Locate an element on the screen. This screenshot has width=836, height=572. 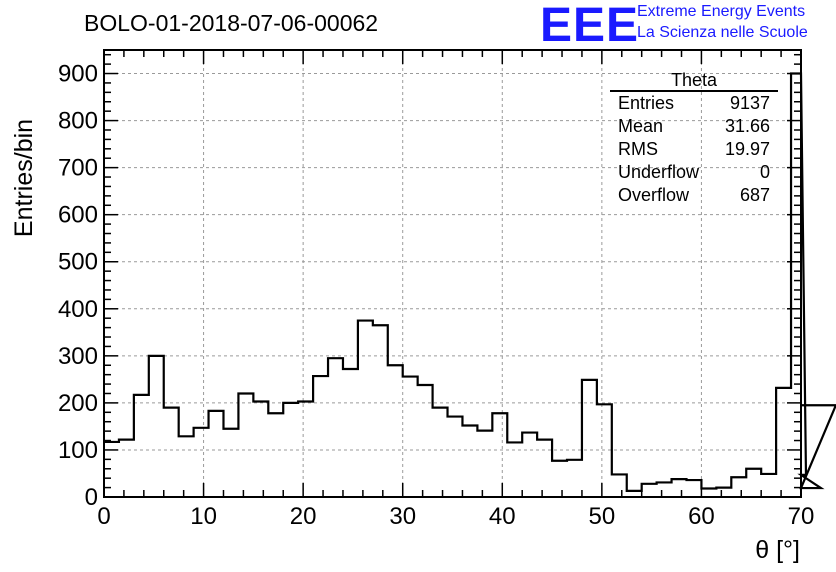
x-tick-labels: 0 10 20 30 40 50 60 70 is located at coordinates (455, 516).